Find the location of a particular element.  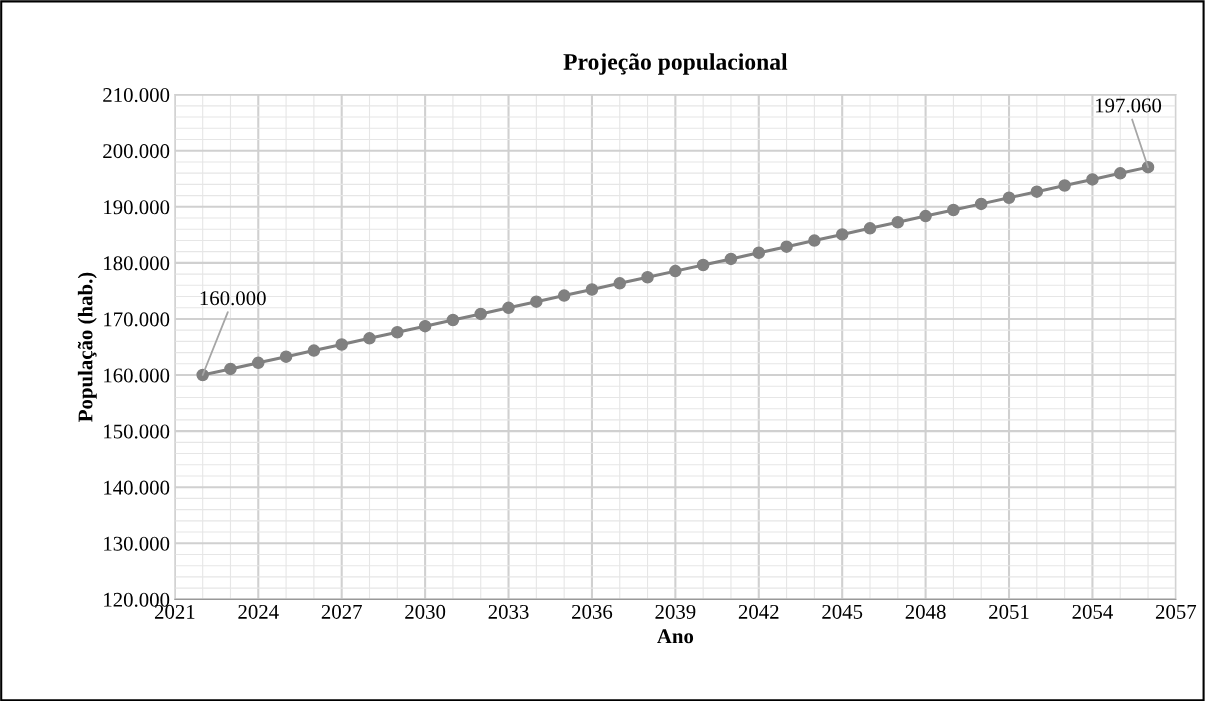

annotation: 197.060 is located at coordinates (1129, 105).